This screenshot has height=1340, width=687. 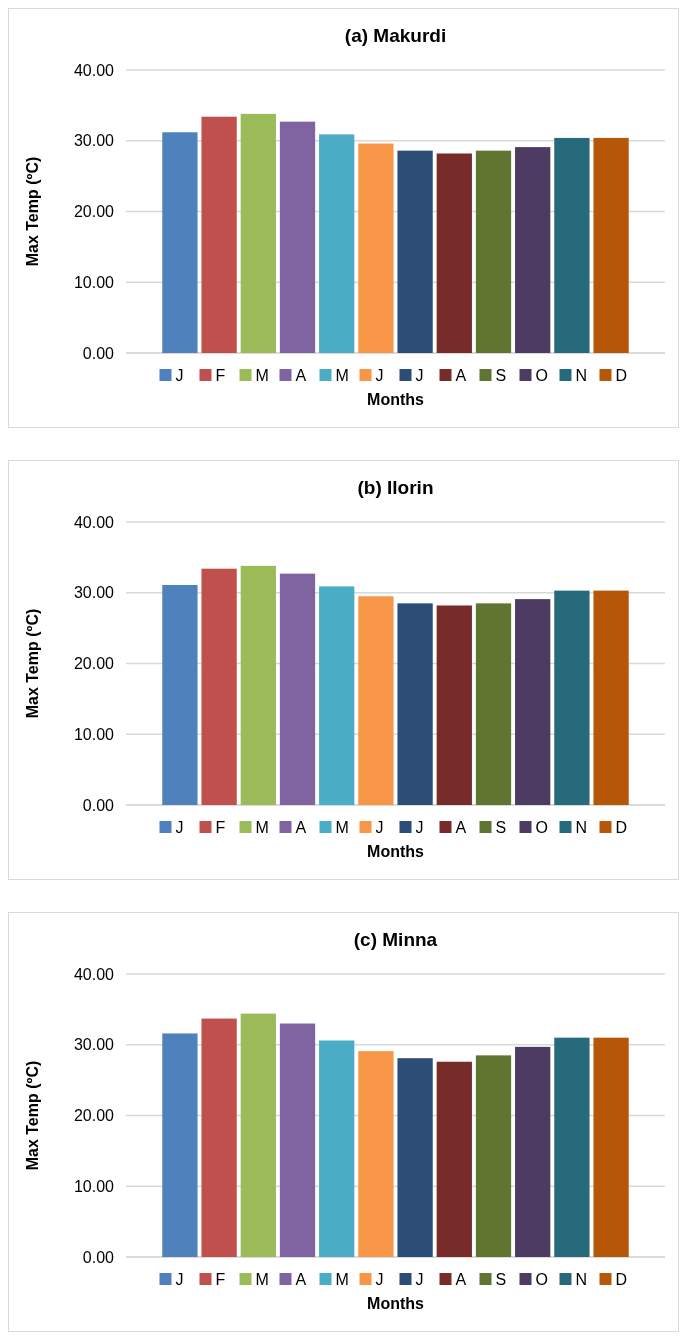 What do you see at coordinates (395, 487) in the screenshot?
I see `chart-title: (b) Ilorin` at bounding box center [395, 487].